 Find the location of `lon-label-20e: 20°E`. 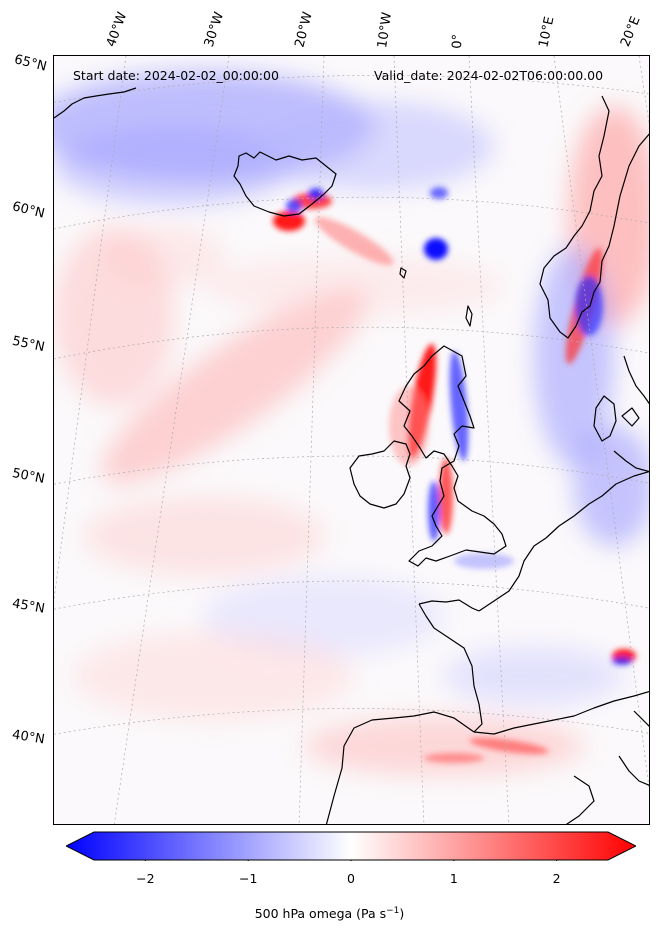

lon-label-20e: 20°E is located at coordinates (631, 31).